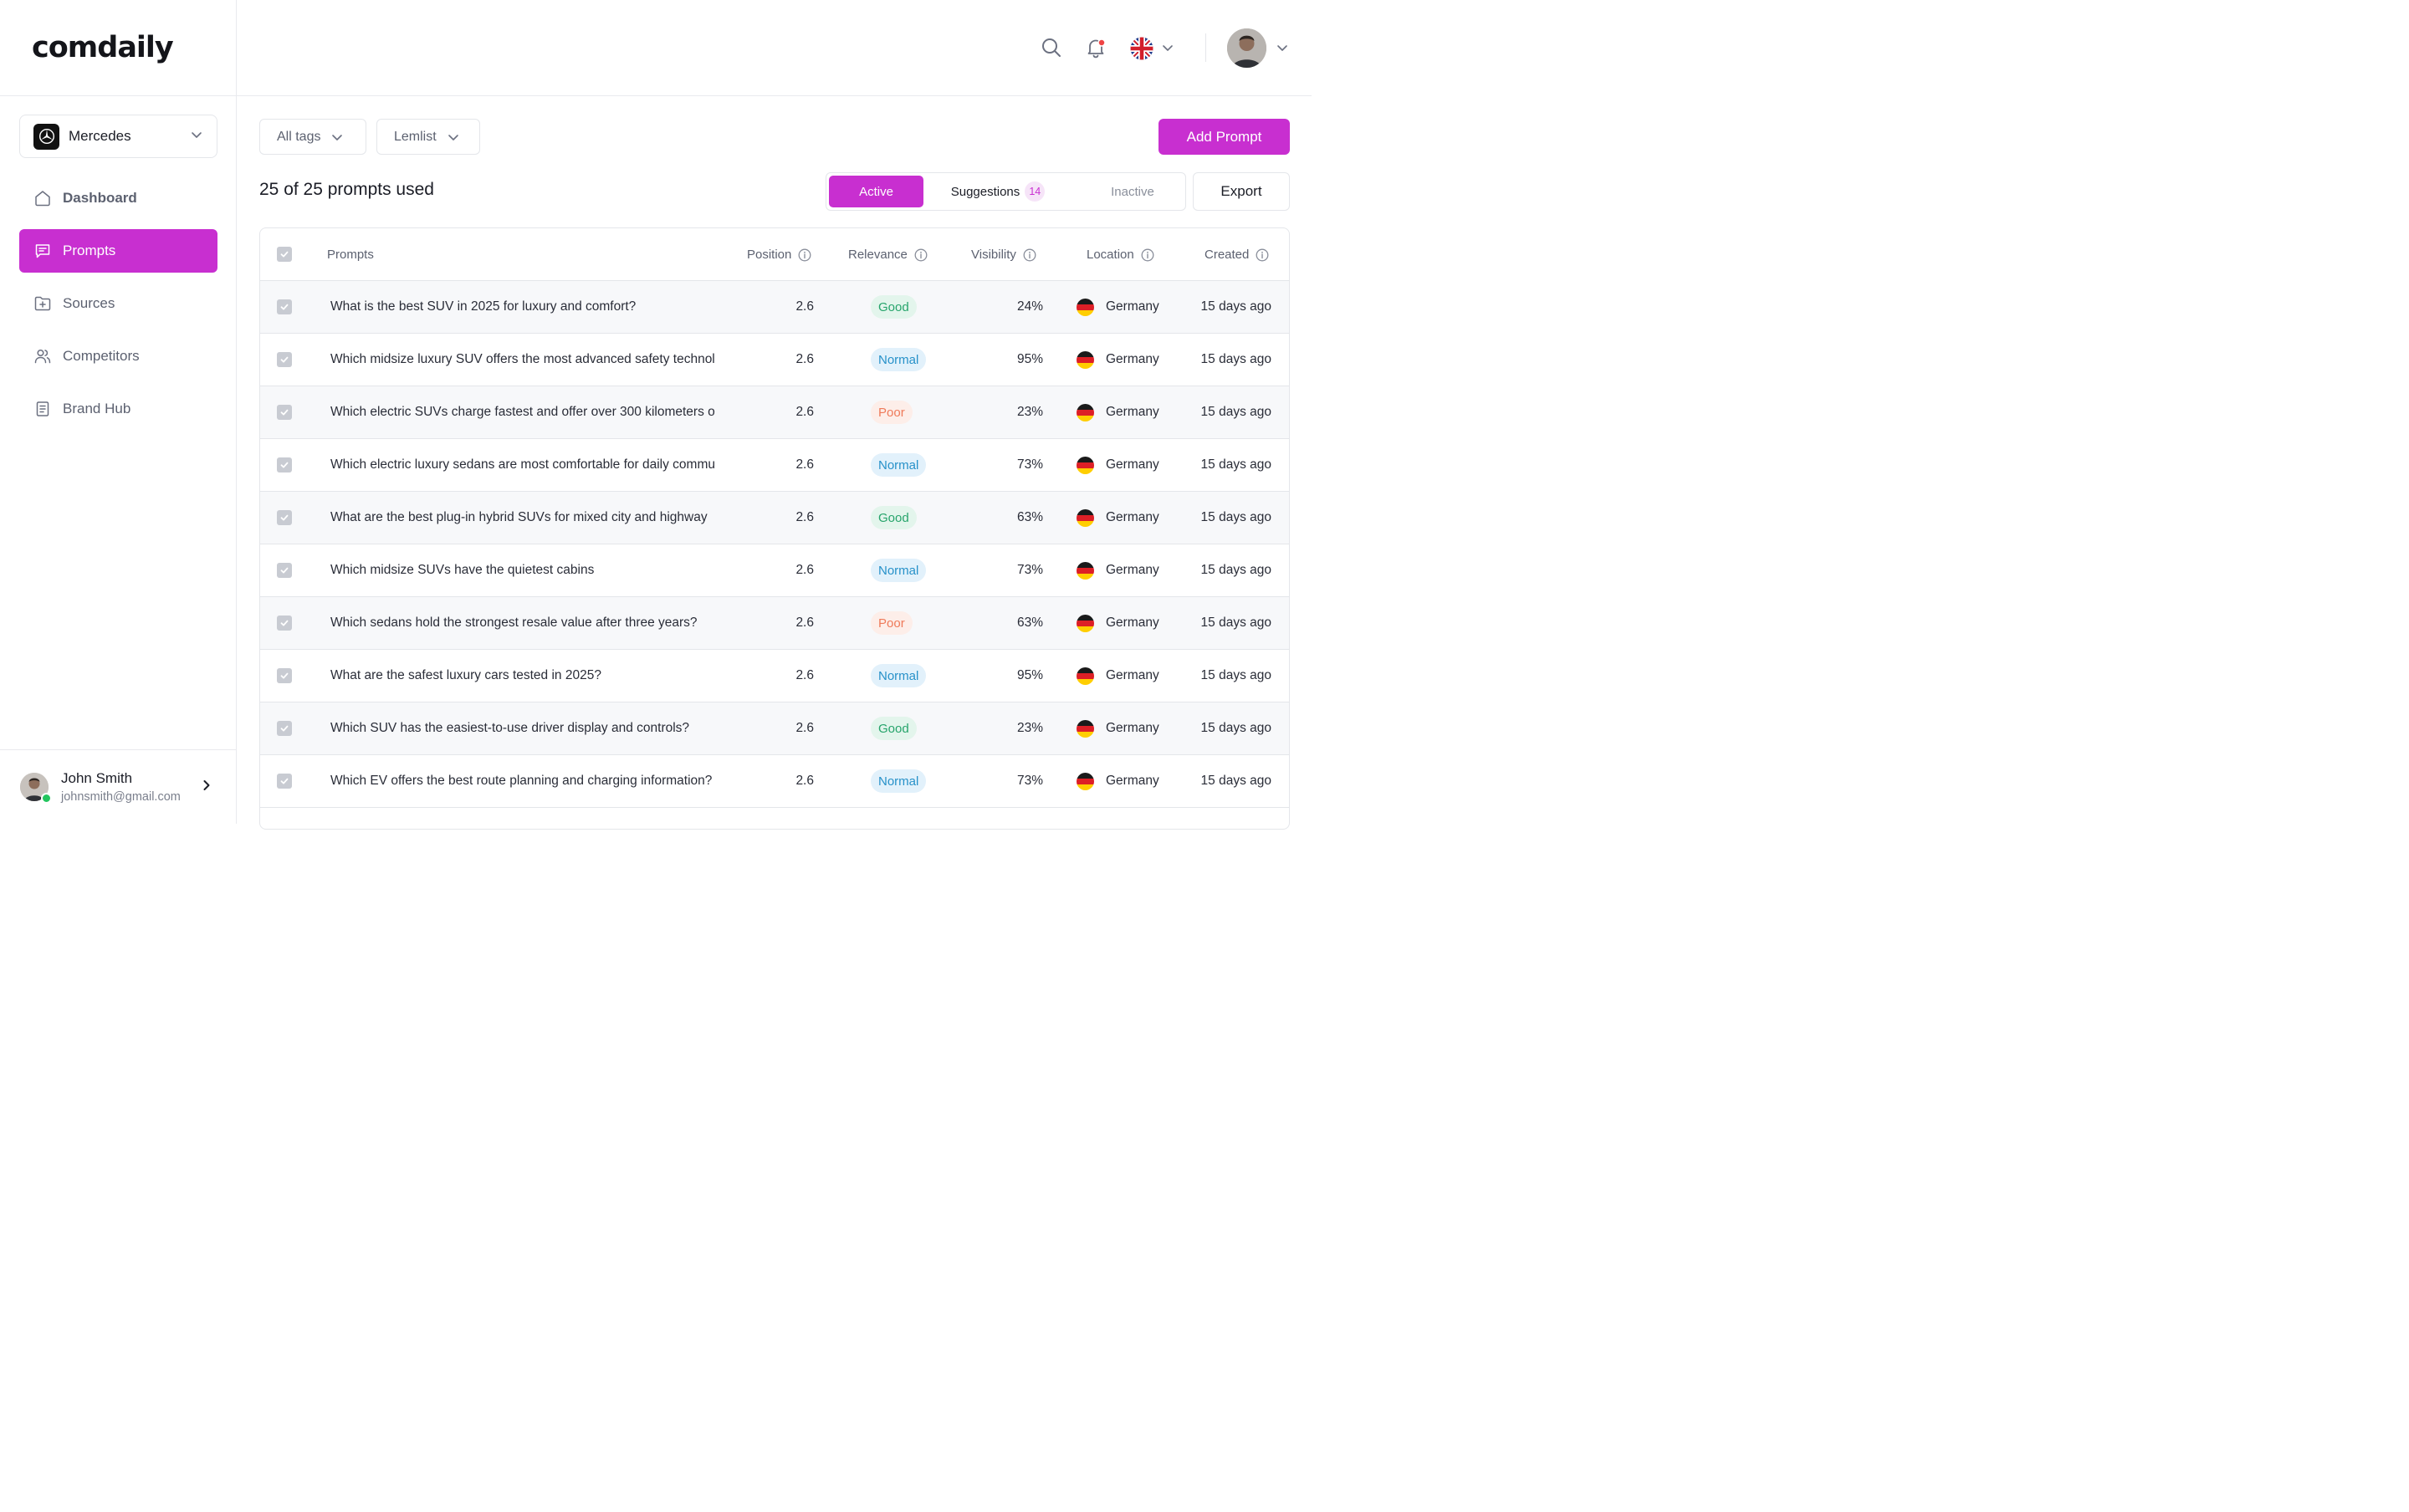 Image resolution: width=2409 pixels, height=1512 pixels. I want to click on online-status-dot, so click(46, 798).